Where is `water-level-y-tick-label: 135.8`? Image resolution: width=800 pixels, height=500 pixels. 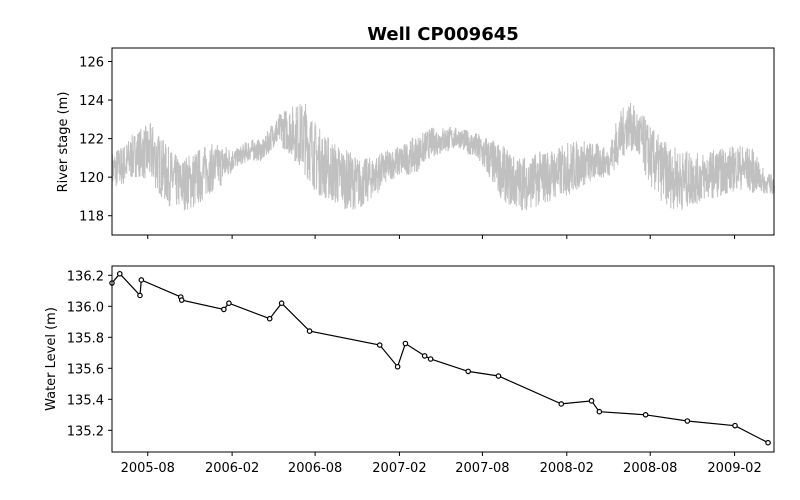
water-level-y-tick-label: 135.8 is located at coordinates (85, 338).